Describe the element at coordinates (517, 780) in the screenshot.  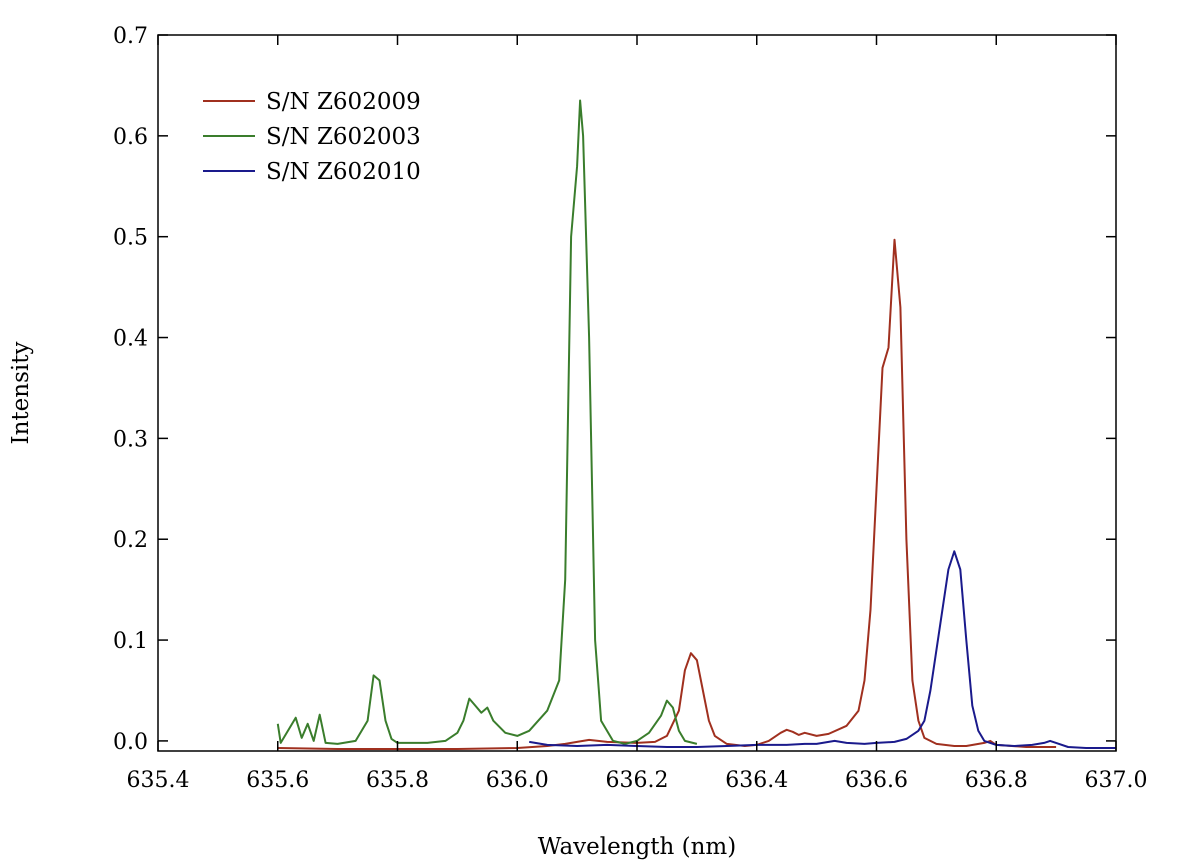
I see `x-tick-label: 636.0` at that location.